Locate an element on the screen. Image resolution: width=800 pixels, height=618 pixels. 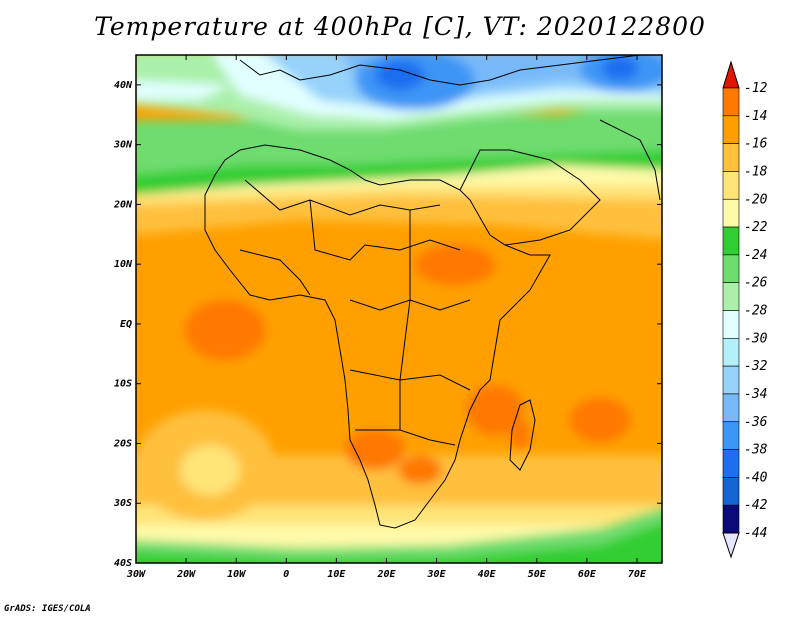
colorbar-top-arrow is located at coordinates (731, 74).